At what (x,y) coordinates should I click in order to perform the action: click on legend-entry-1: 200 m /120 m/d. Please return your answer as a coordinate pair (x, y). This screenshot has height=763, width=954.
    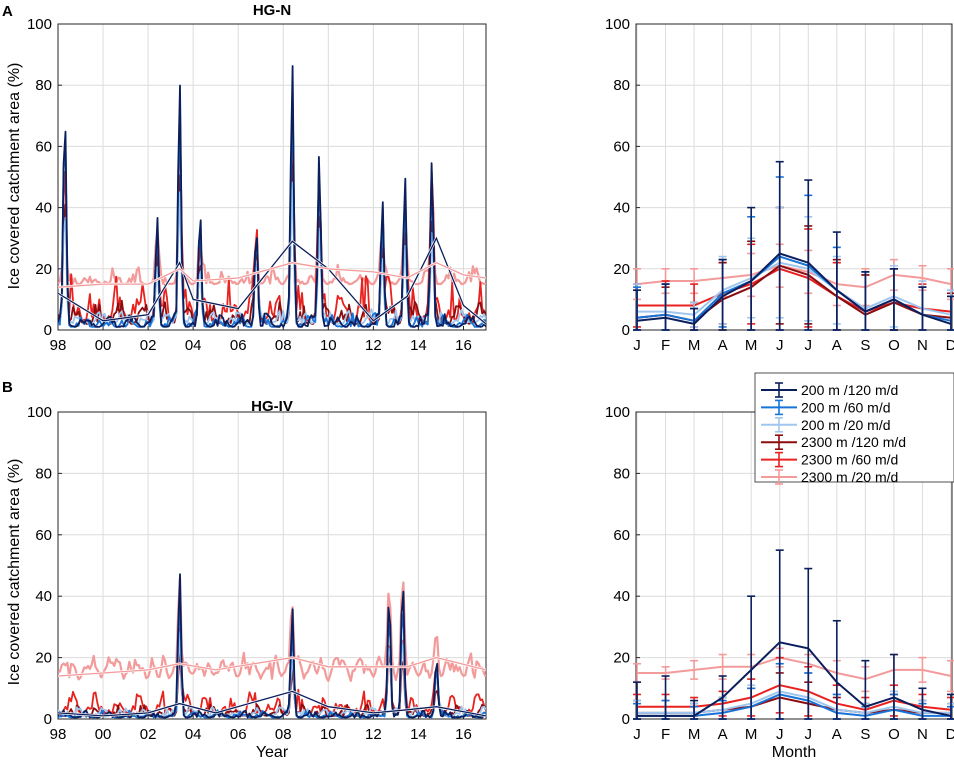
    Looking at the image, I should click on (829, 390).